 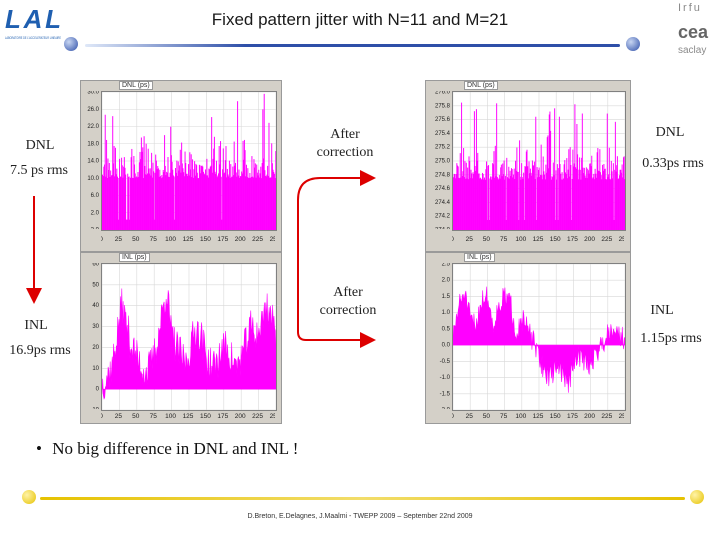 I want to click on data-area, so click(x=539, y=339).